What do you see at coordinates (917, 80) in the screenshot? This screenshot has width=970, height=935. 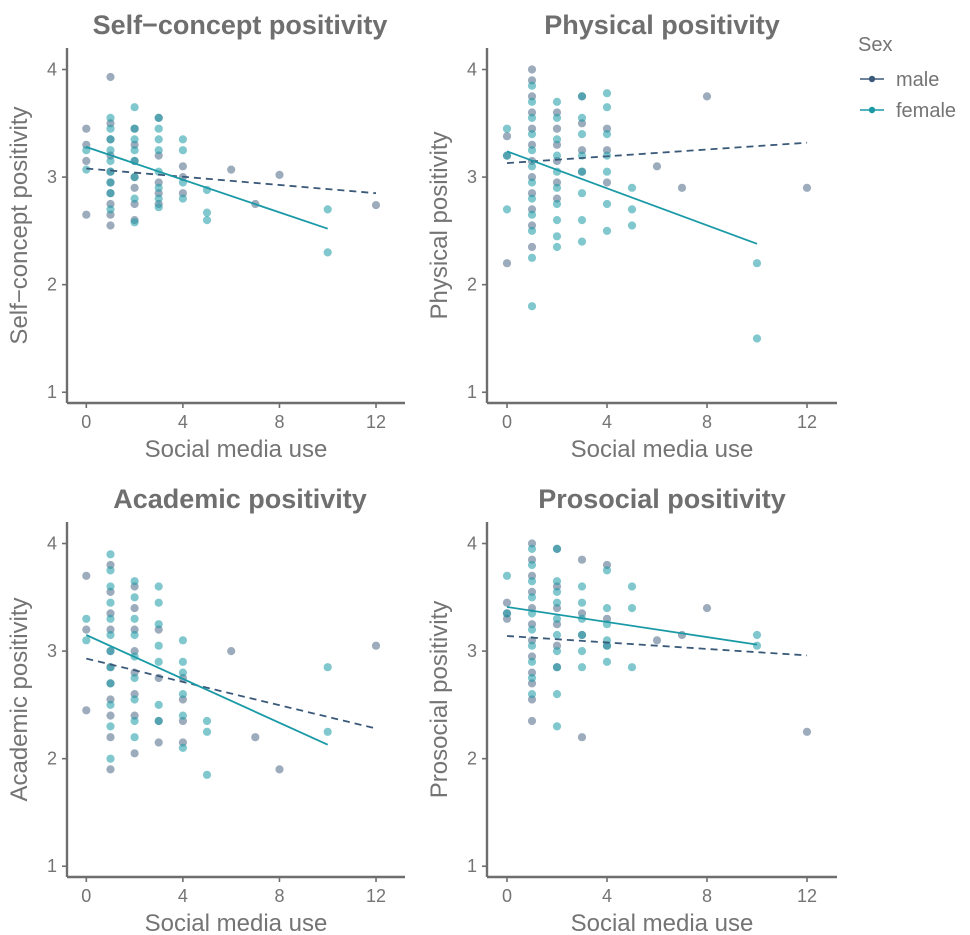 I see `legend-label-male: male` at bounding box center [917, 80].